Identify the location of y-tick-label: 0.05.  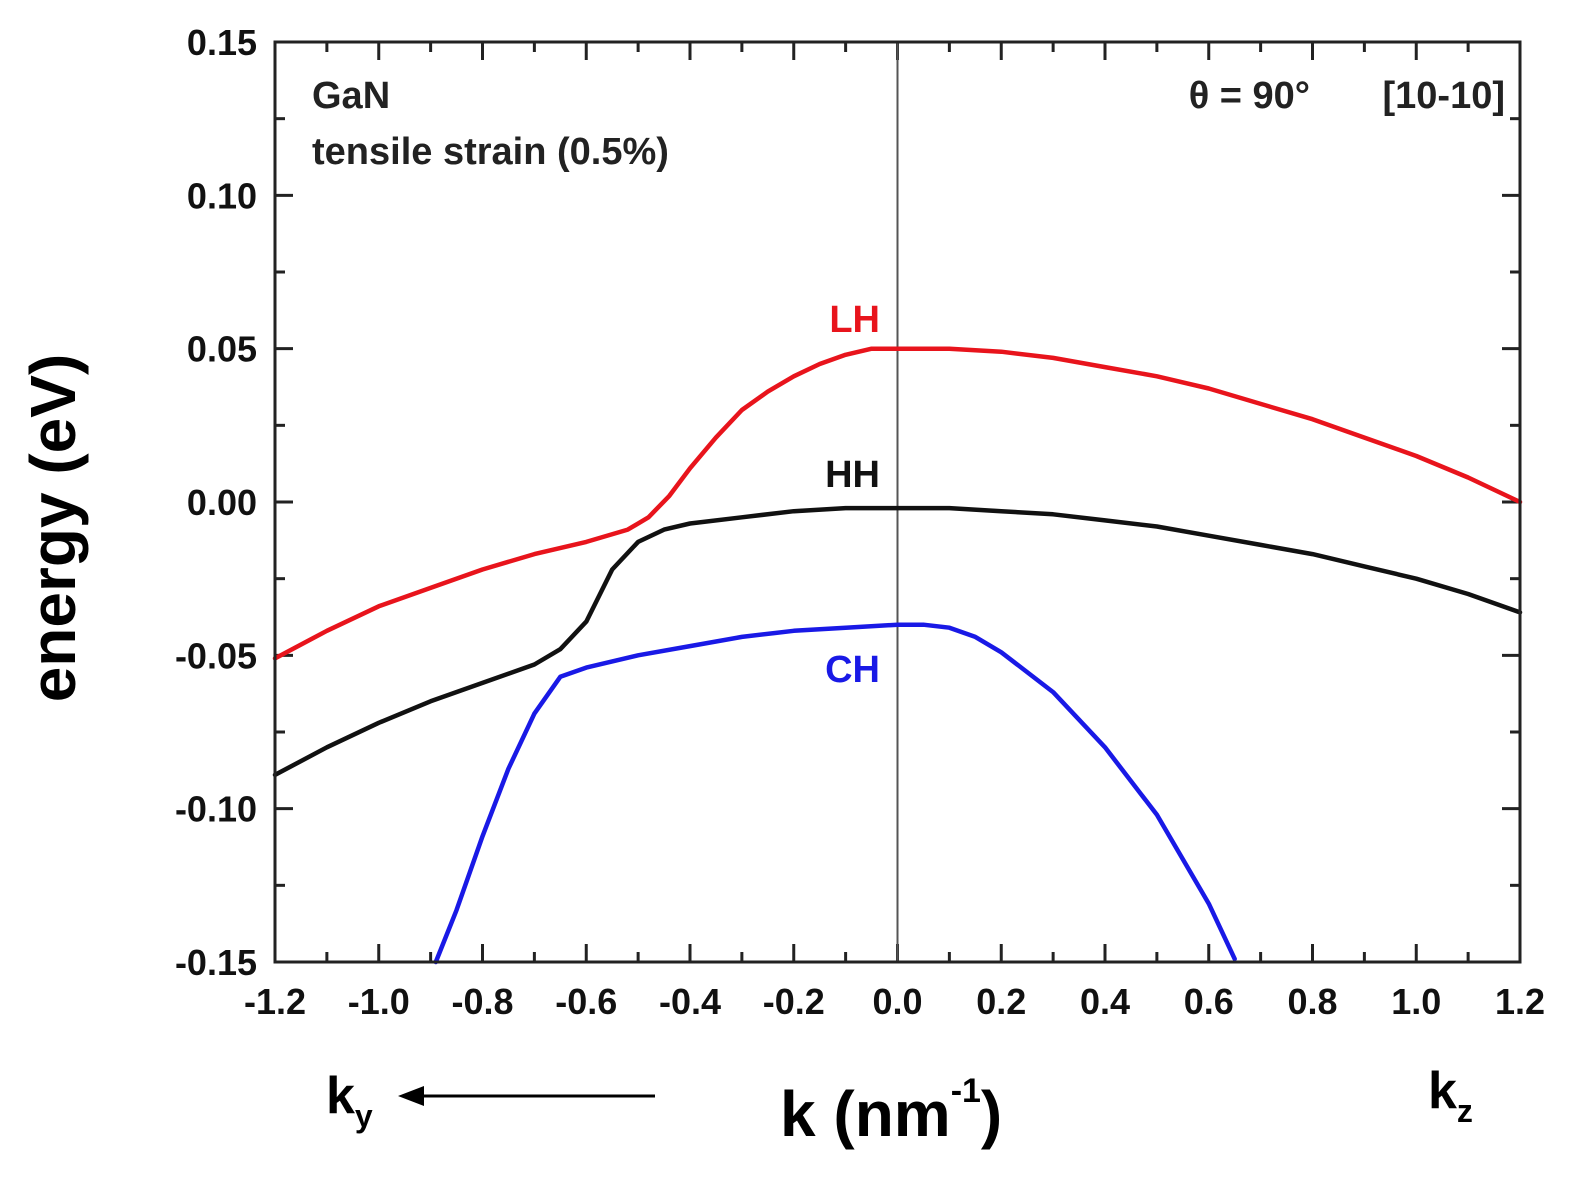
(222, 349).